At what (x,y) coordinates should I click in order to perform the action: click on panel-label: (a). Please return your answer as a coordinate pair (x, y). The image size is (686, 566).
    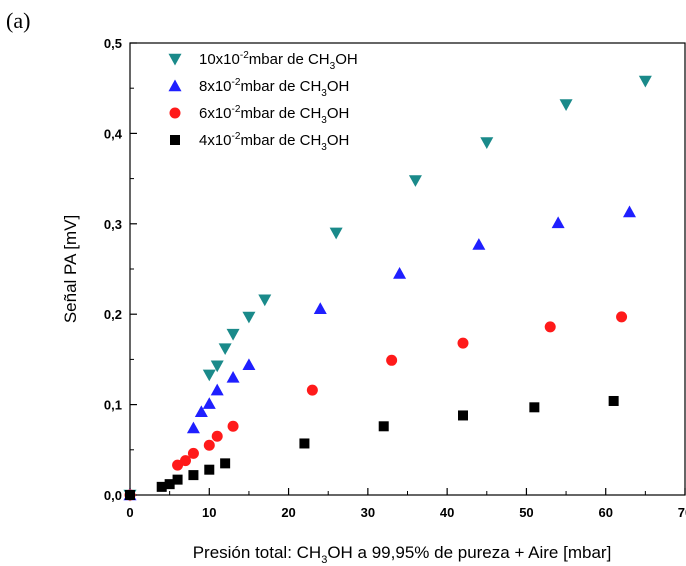
    Looking at the image, I should click on (18, 20).